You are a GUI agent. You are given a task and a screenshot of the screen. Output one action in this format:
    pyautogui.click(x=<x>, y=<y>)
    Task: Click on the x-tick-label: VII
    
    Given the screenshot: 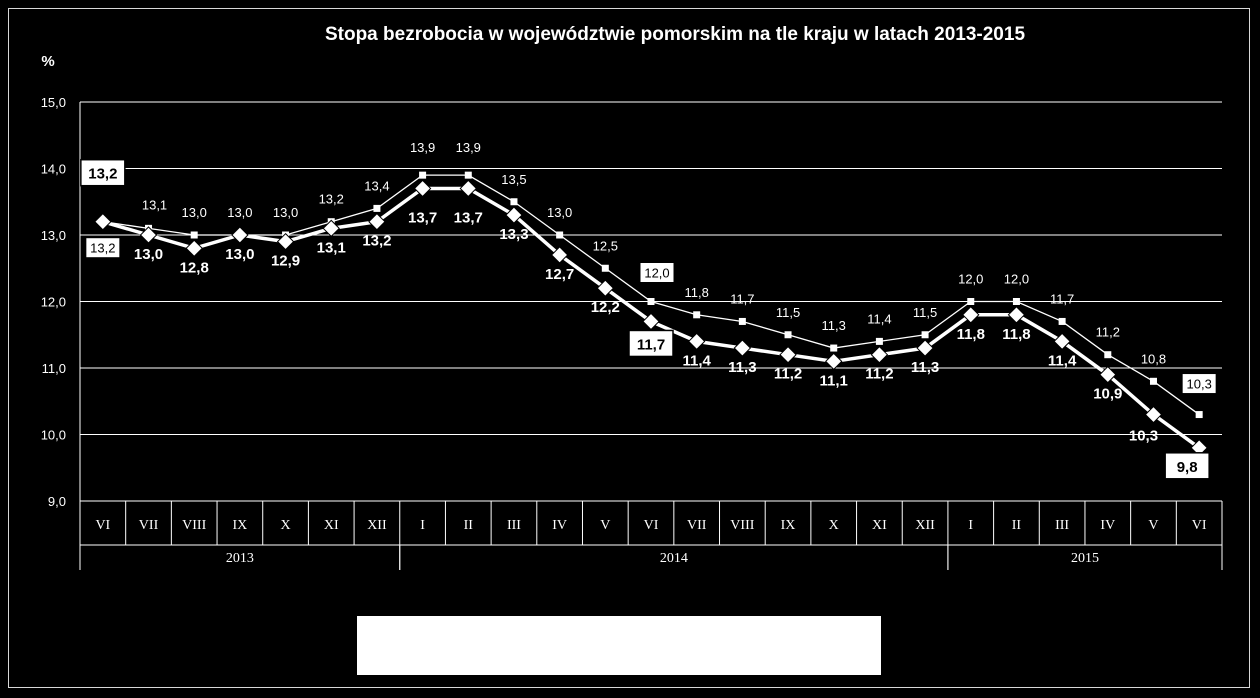 What is the action you would take?
    pyautogui.click(x=697, y=525)
    